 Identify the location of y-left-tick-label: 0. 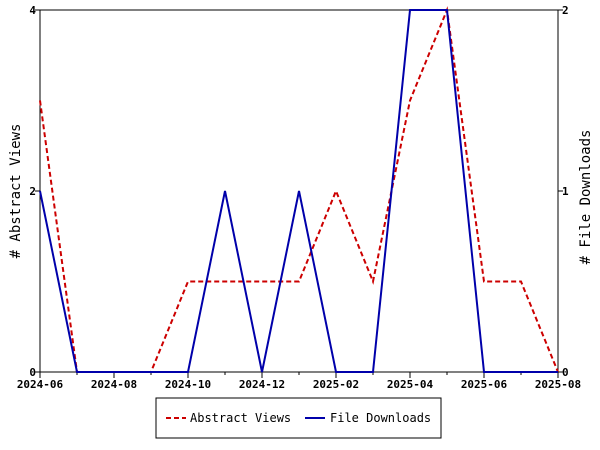
(32, 372).